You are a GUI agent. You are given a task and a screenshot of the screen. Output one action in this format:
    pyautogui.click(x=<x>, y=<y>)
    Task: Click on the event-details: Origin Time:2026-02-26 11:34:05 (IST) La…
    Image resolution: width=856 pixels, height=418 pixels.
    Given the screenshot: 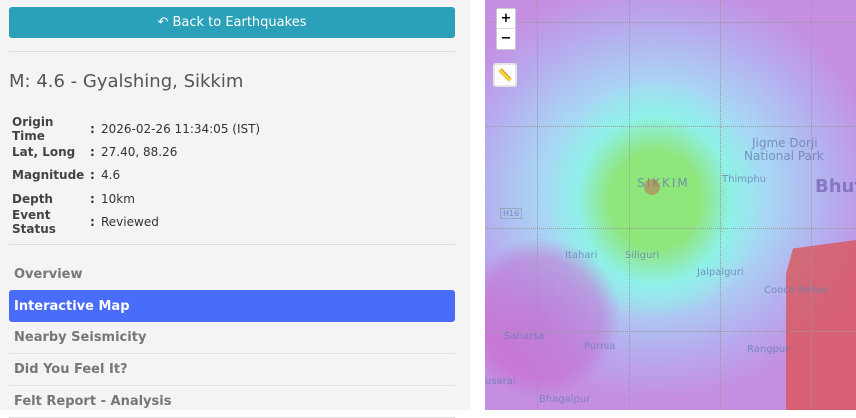 What is the action you would take?
    pyautogui.click(x=136, y=175)
    